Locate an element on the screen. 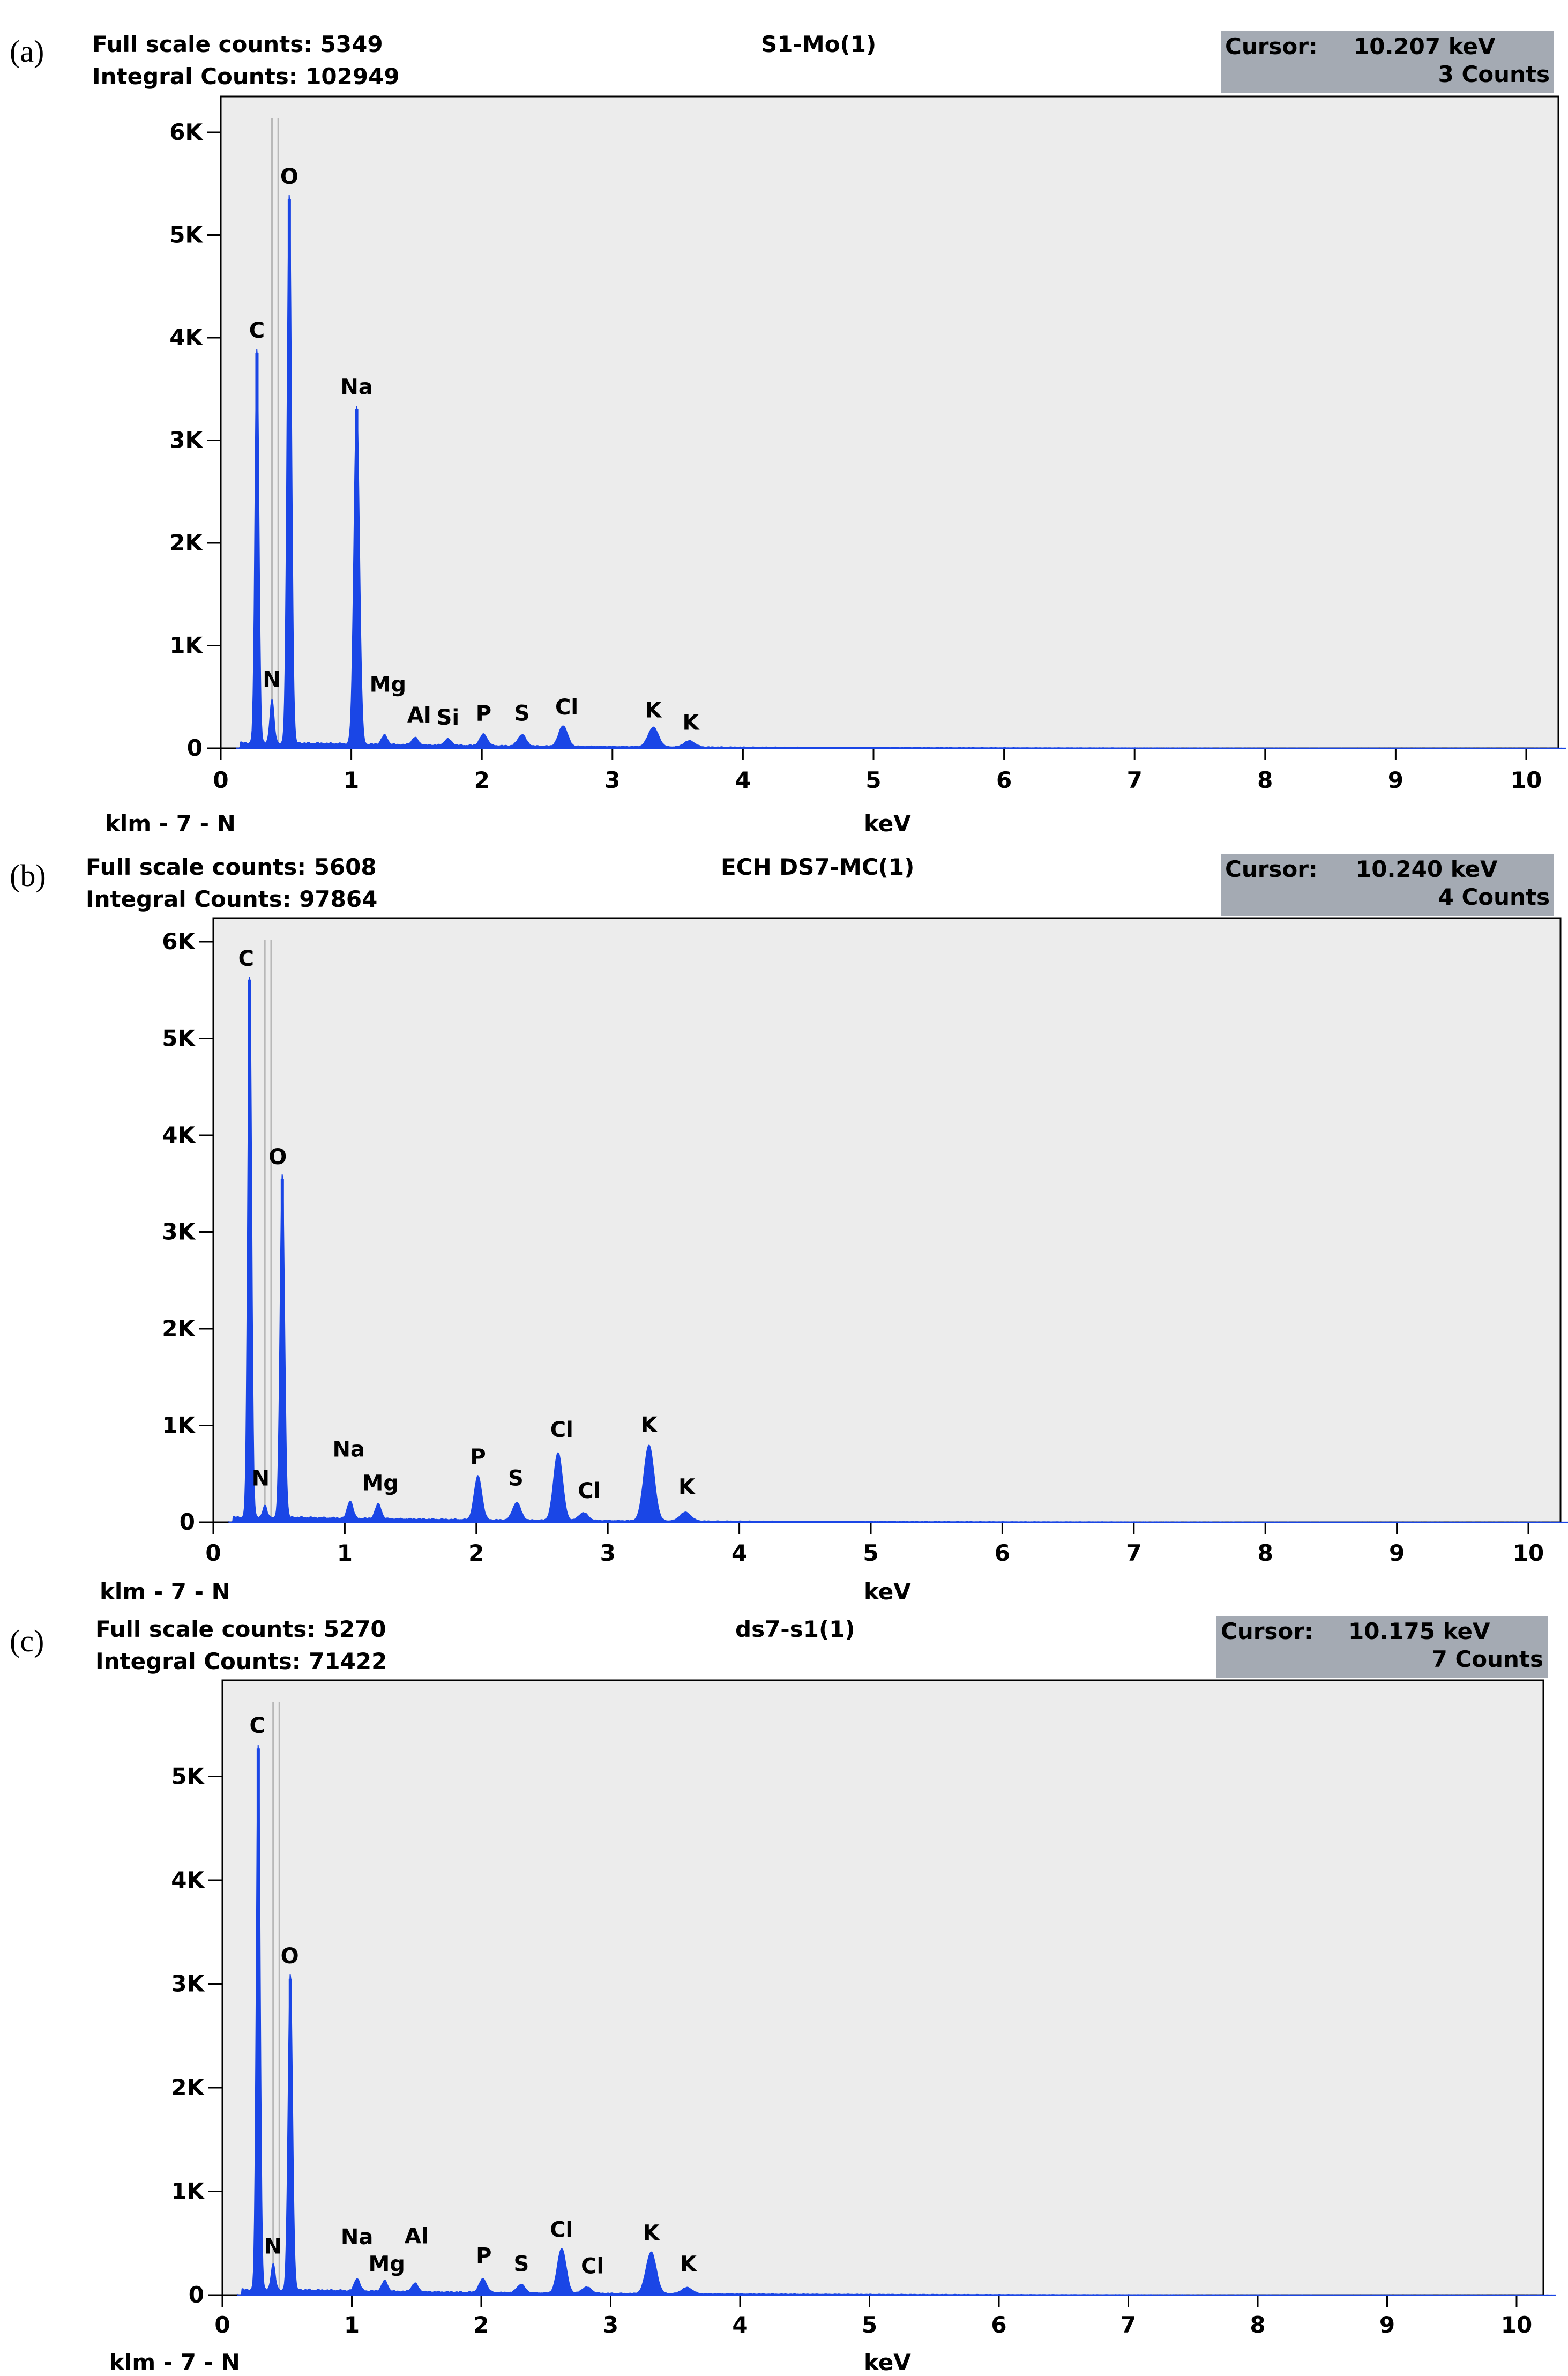 Image resolution: width=1568 pixels, height=2376 pixels. panel-label: (c) is located at coordinates (27, 1640).